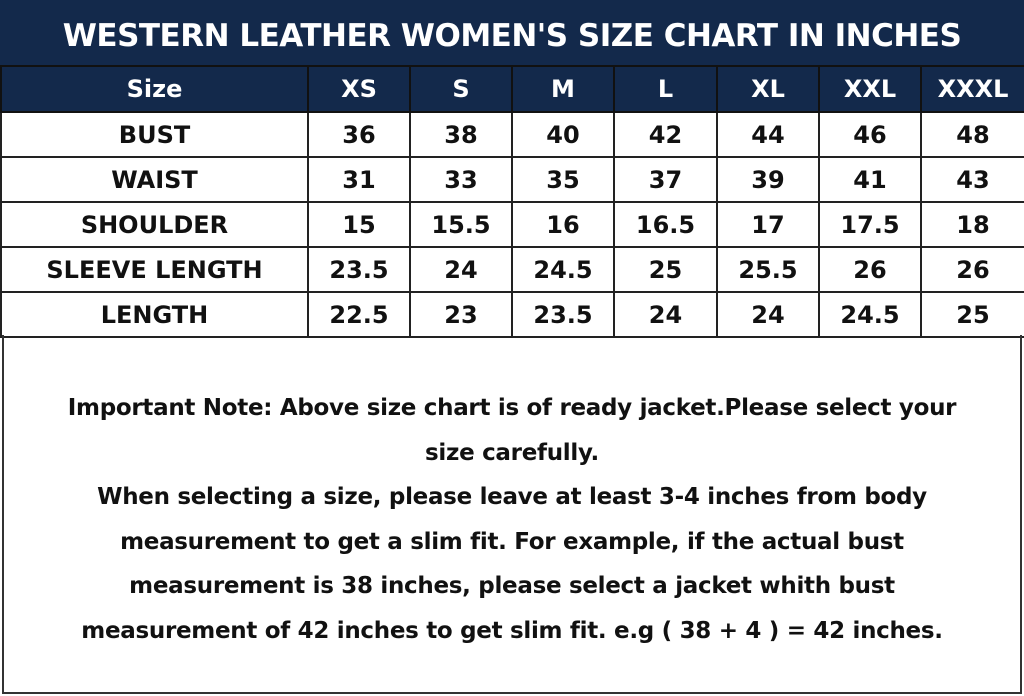 Image resolution: width=1024 pixels, height=696 pixels. I want to click on table-cell: 33, so click(461, 179).